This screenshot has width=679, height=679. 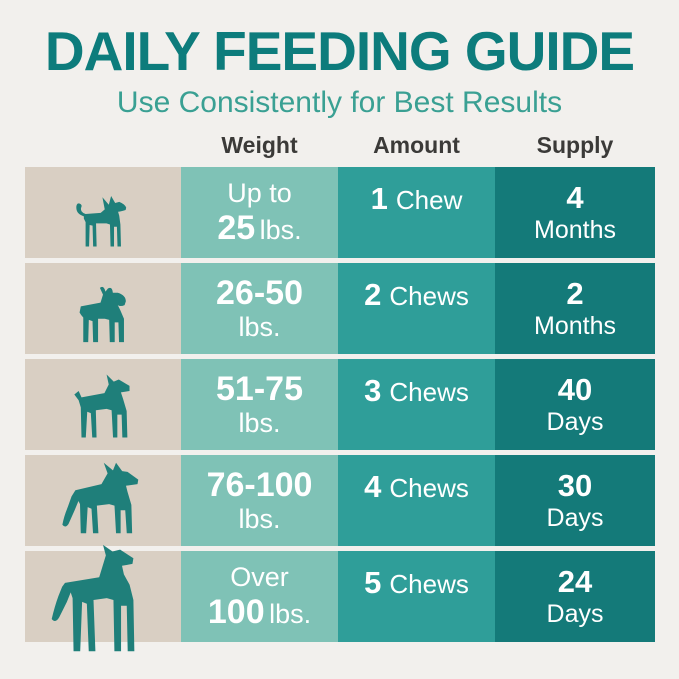 What do you see at coordinates (259, 193) in the screenshot?
I see `weight-range-text: Up to` at bounding box center [259, 193].